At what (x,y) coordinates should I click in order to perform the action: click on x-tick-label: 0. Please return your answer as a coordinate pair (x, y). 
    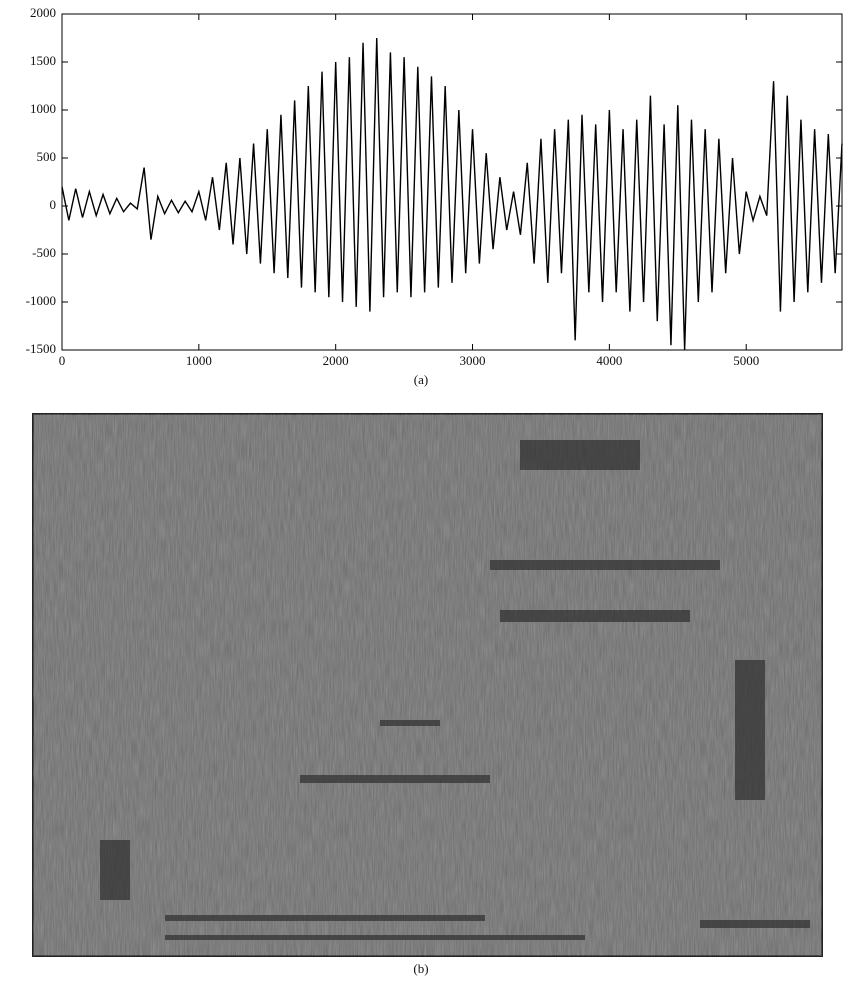
    Looking at the image, I should click on (62, 360).